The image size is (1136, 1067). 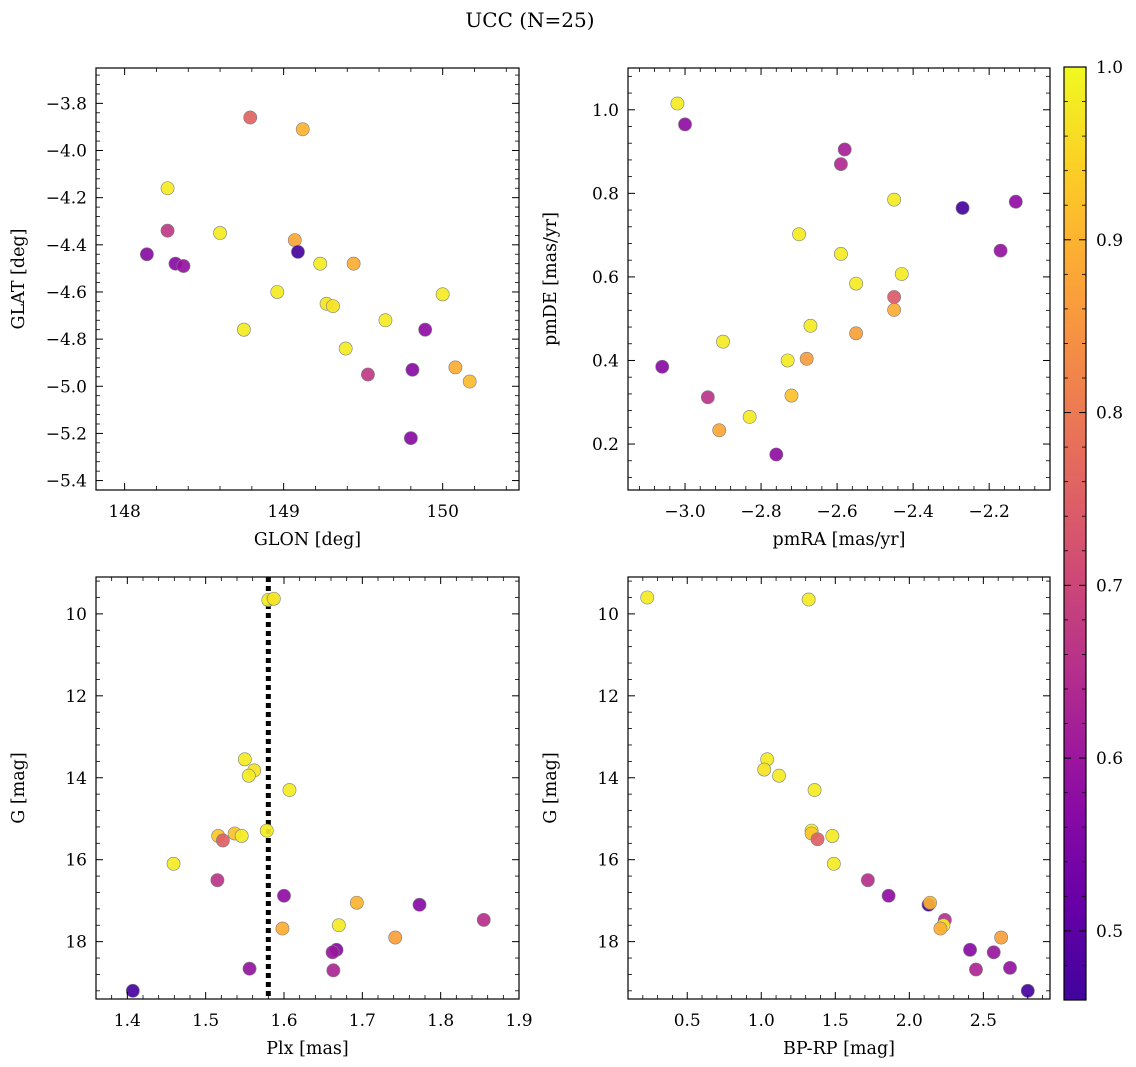 What do you see at coordinates (551, 279) in the screenshot?
I see `y-axis-label: pmDE [mas/yr]` at bounding box center [551, 279].